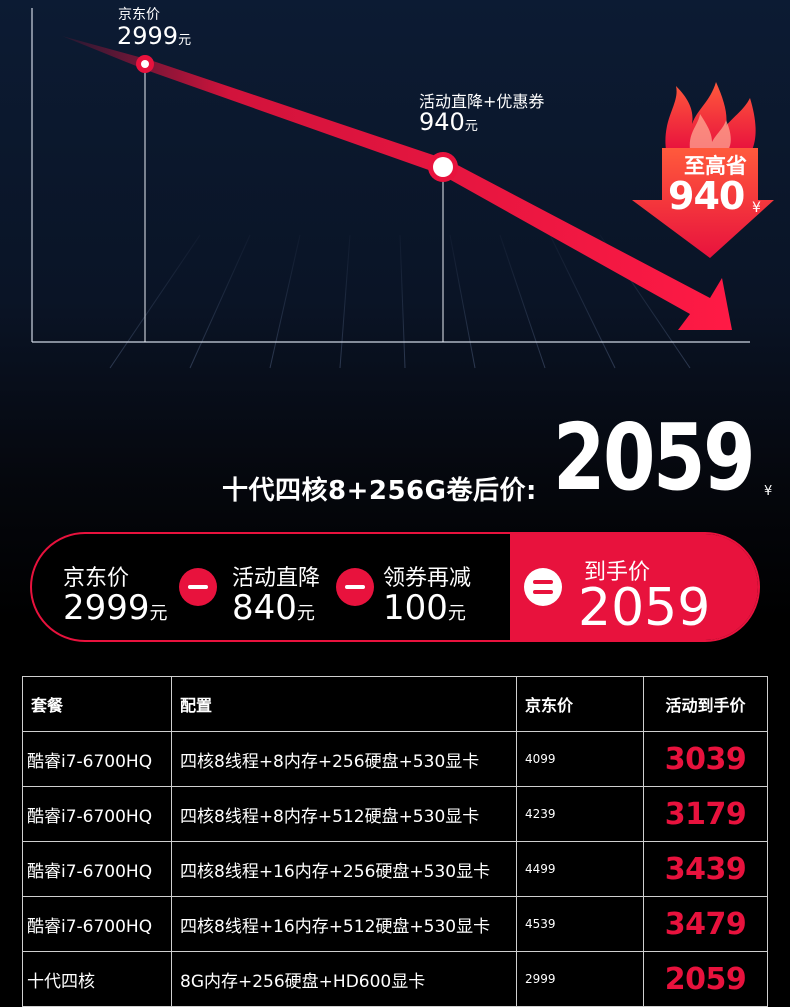 The height and width of the screenshot is (1007, 790). I want to click on header-package: 套餐, so click(97, 704).